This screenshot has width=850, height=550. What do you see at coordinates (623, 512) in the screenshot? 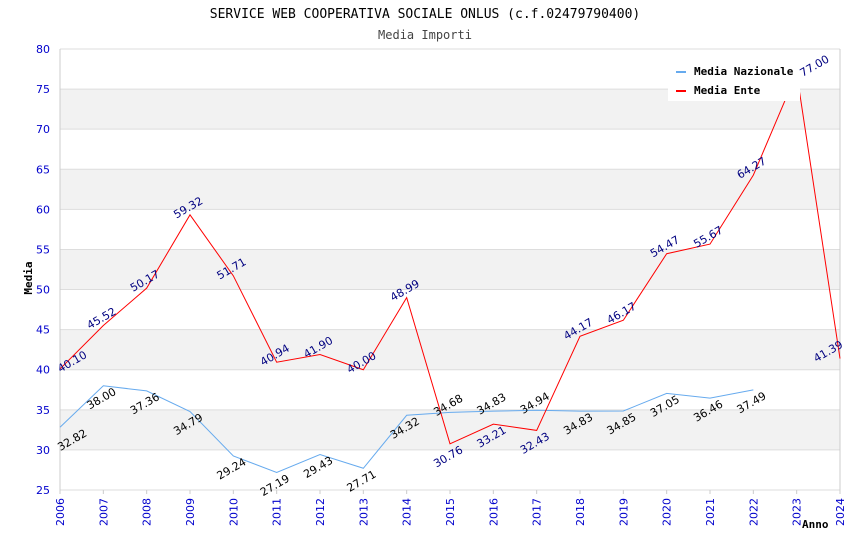
I see `x-tick-label: 2019` at bounding box center [623, 512].